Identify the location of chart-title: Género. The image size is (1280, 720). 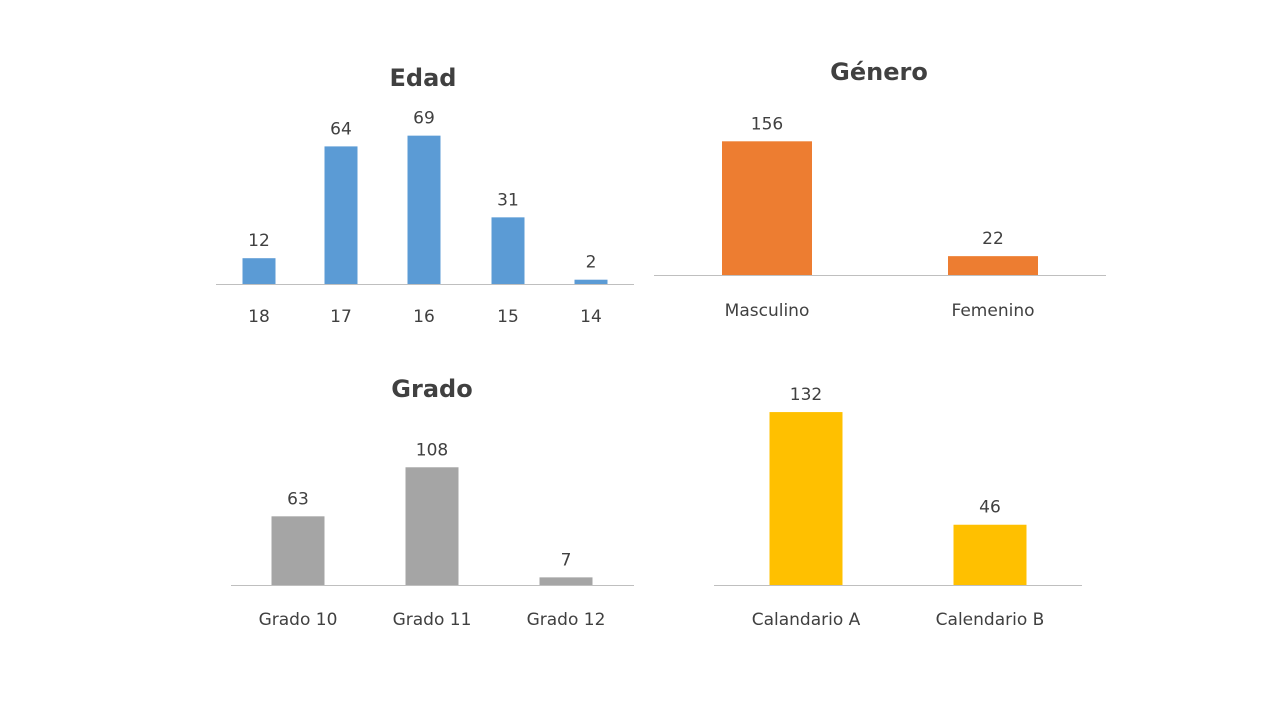
(879, 72).